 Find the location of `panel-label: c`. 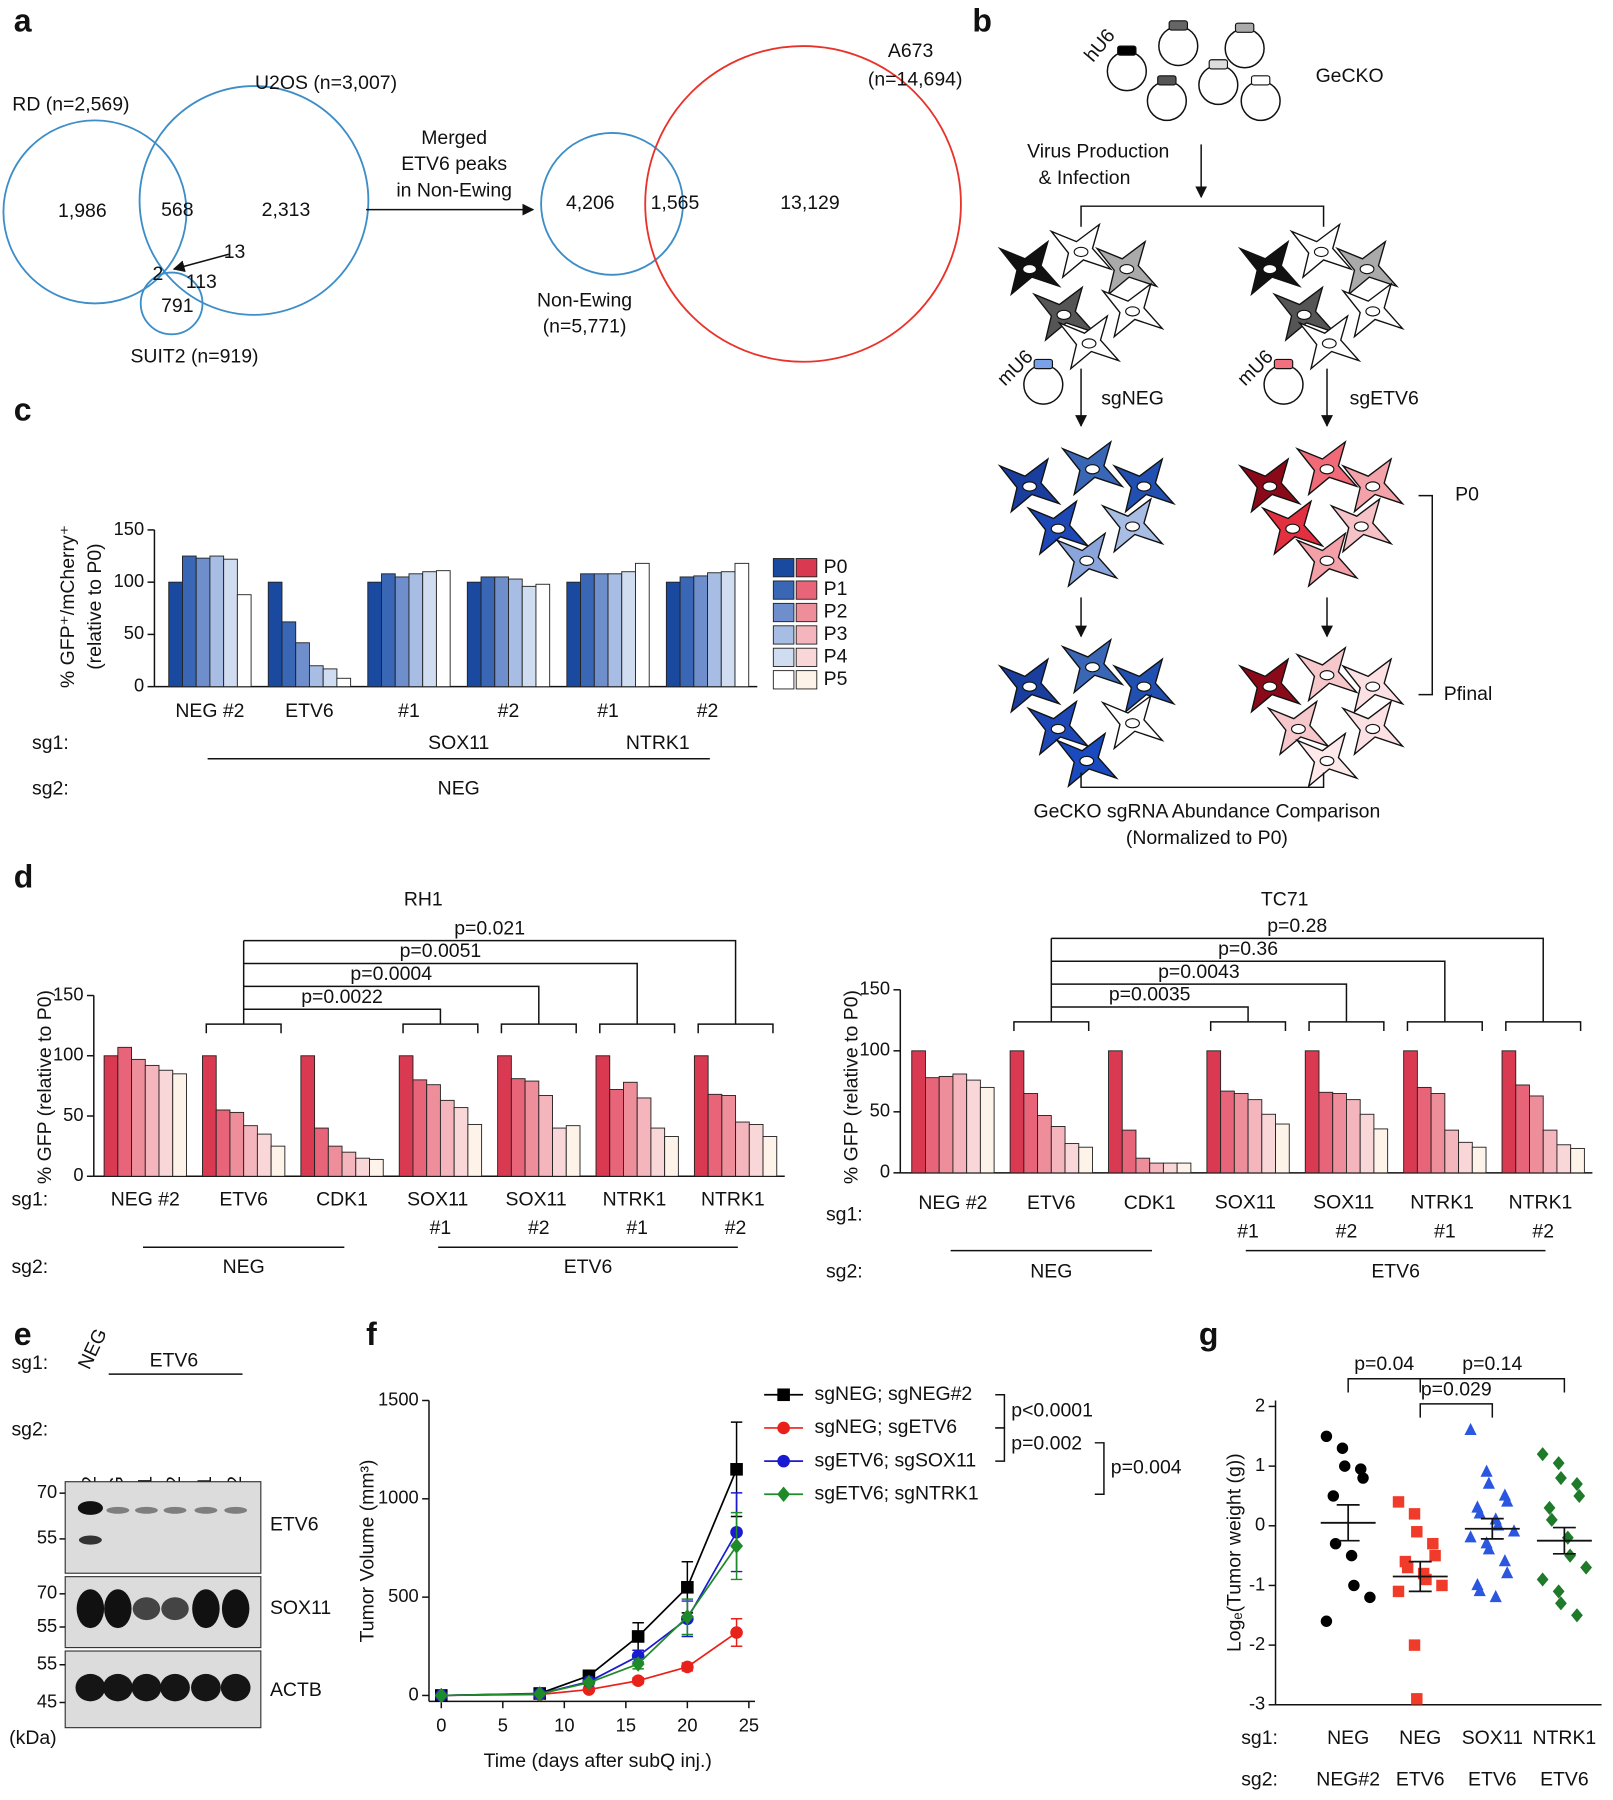

panel-label: c is located at coordinates (23, 410).